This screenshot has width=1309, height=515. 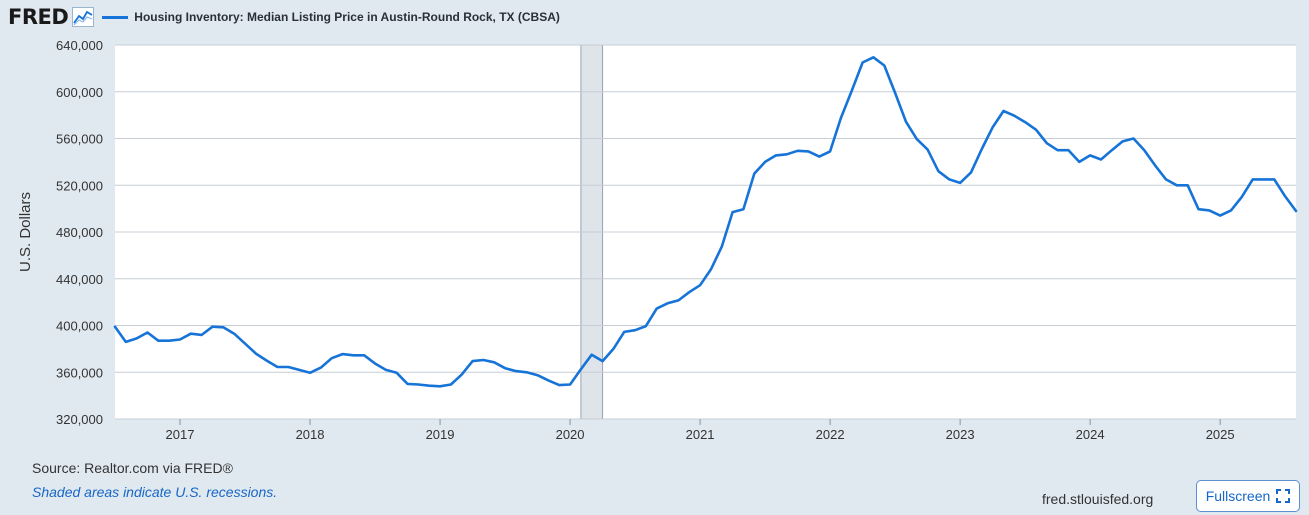 What do you see at coordinates (1098, 499) in the screenshot?
I see `site-link: fred.stlouisfed.org` at bounding box center [1098, 499].